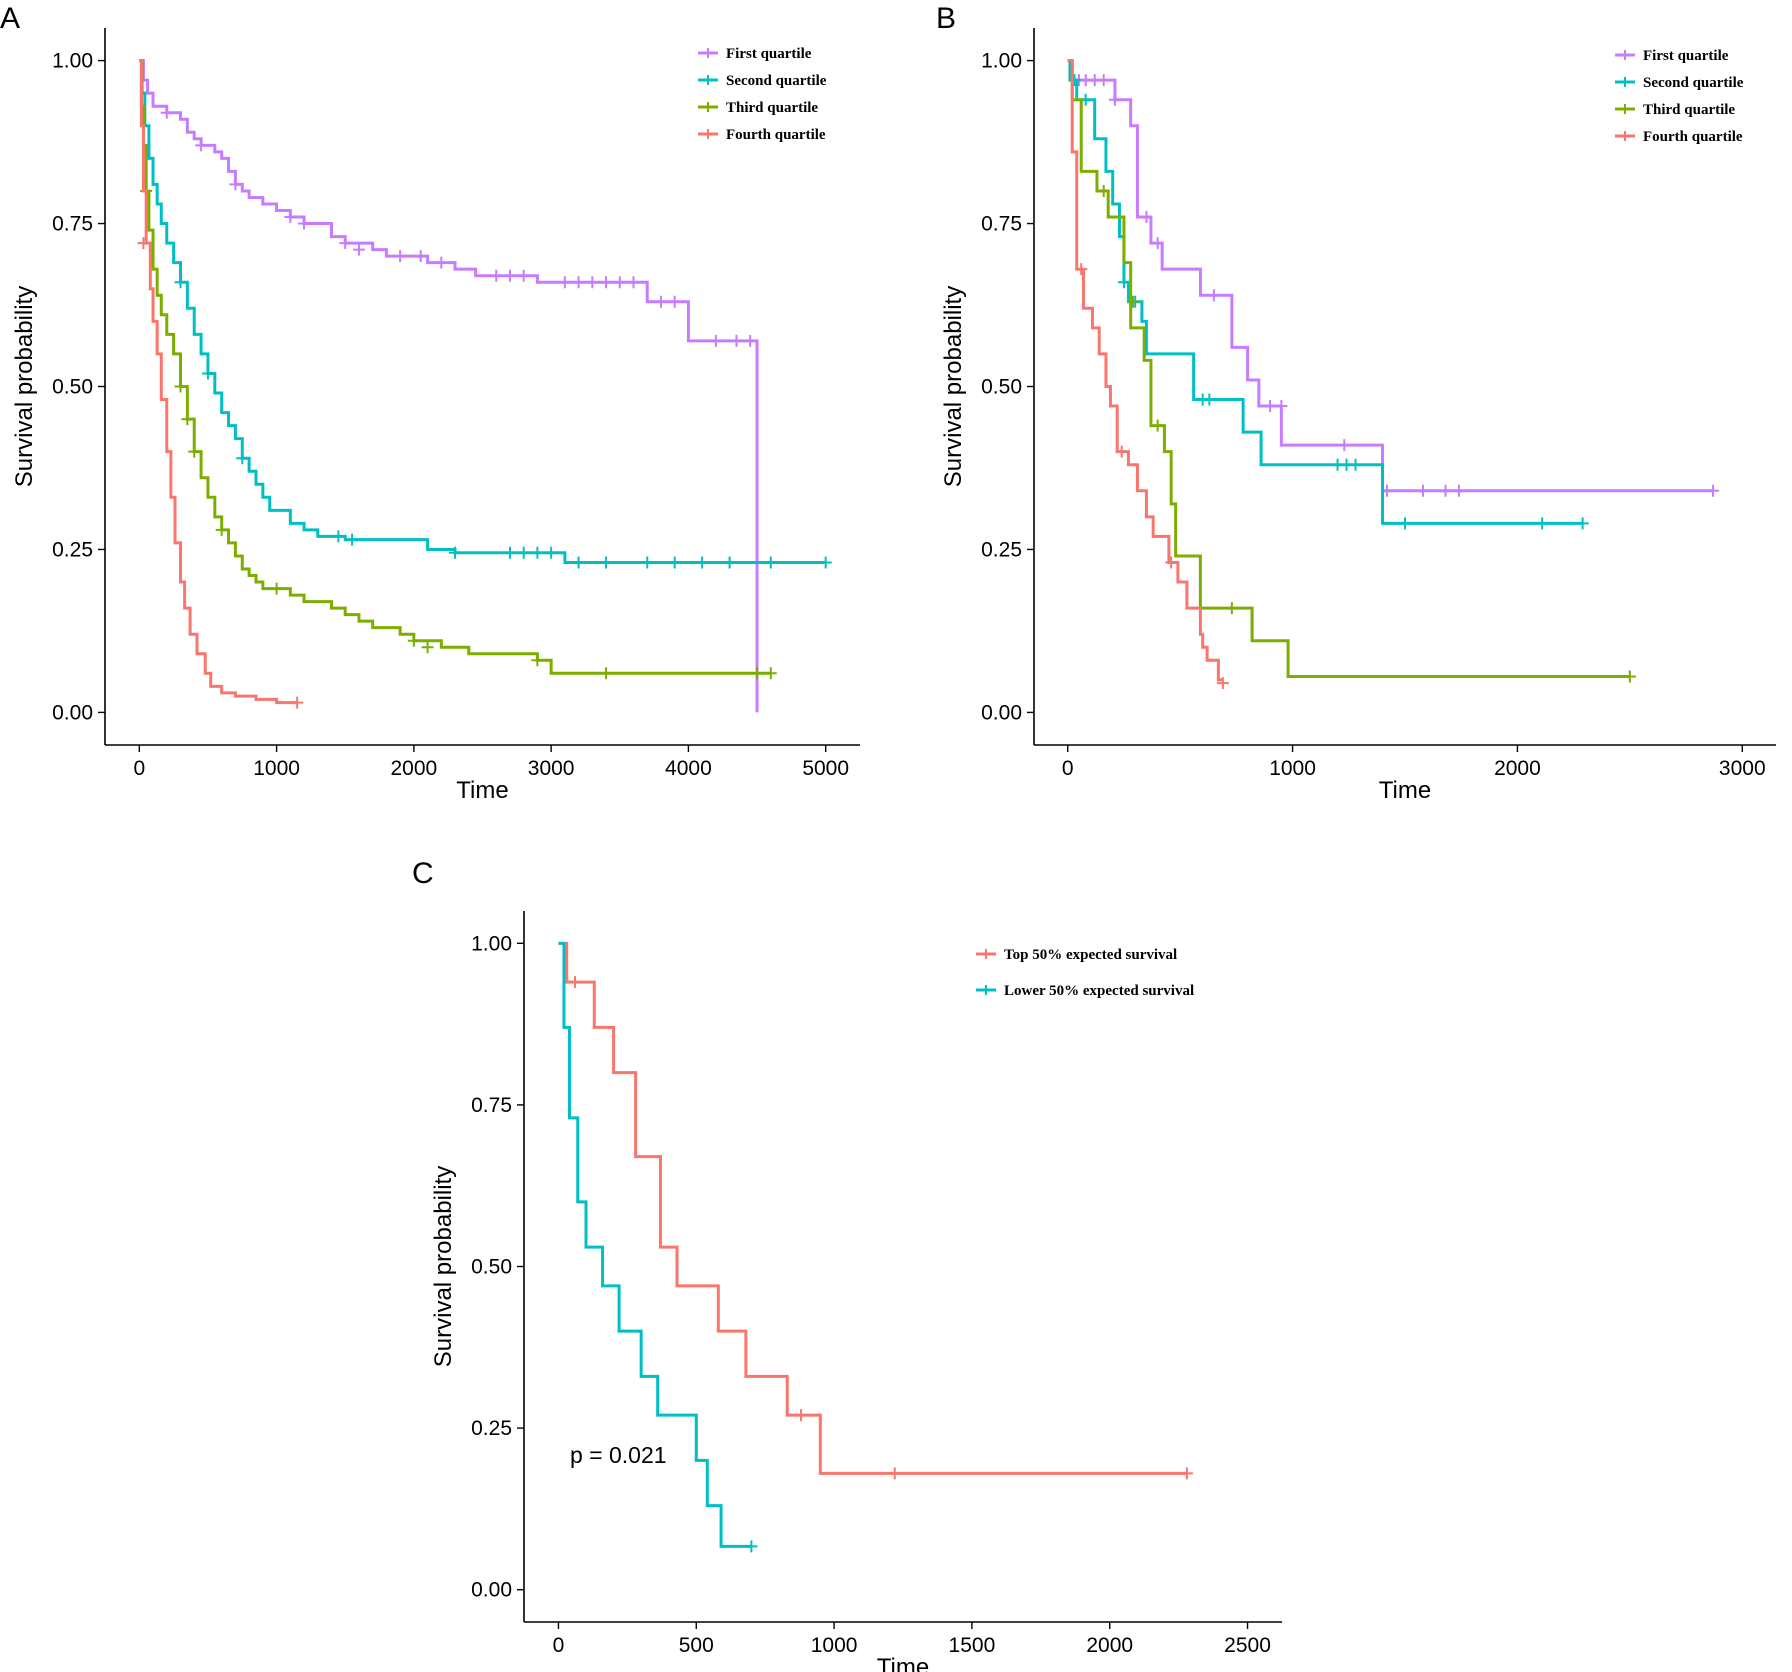 The width and height of the screenshot is (1792, 1672). Describe the element at coordinates (443, 1266) in the screenshot. I see `panel-c-y-axis-title: Survival probability` at that location.